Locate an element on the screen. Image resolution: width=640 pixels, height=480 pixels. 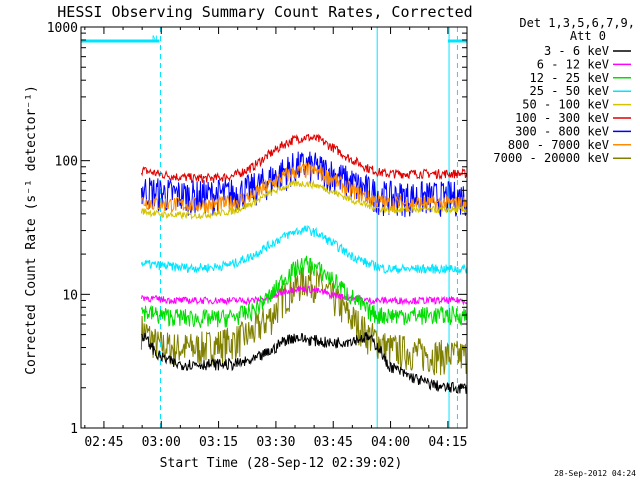
legend-label-3: 25 - 50 keV is located at coordinates (569, 91).